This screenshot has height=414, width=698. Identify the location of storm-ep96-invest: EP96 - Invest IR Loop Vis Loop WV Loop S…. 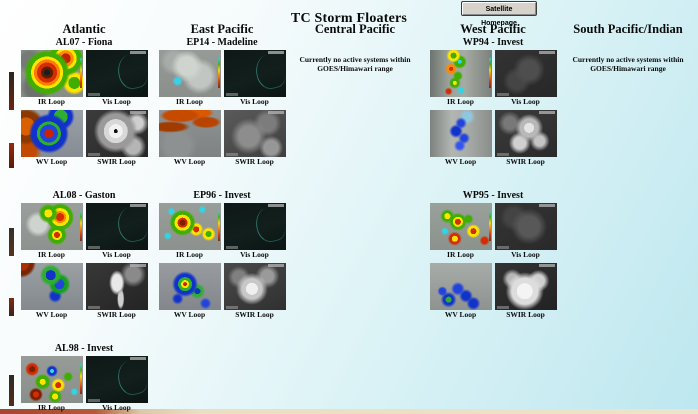
(222, 255).